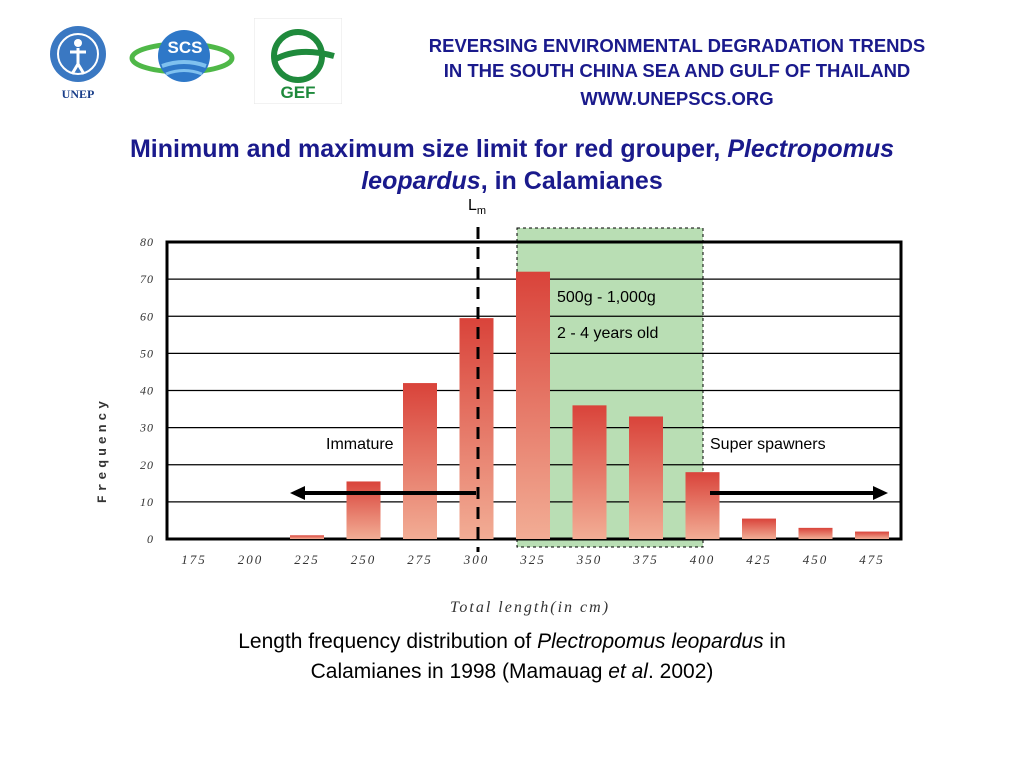  I want to click on y-tick-label: 10, so click(147, 502).